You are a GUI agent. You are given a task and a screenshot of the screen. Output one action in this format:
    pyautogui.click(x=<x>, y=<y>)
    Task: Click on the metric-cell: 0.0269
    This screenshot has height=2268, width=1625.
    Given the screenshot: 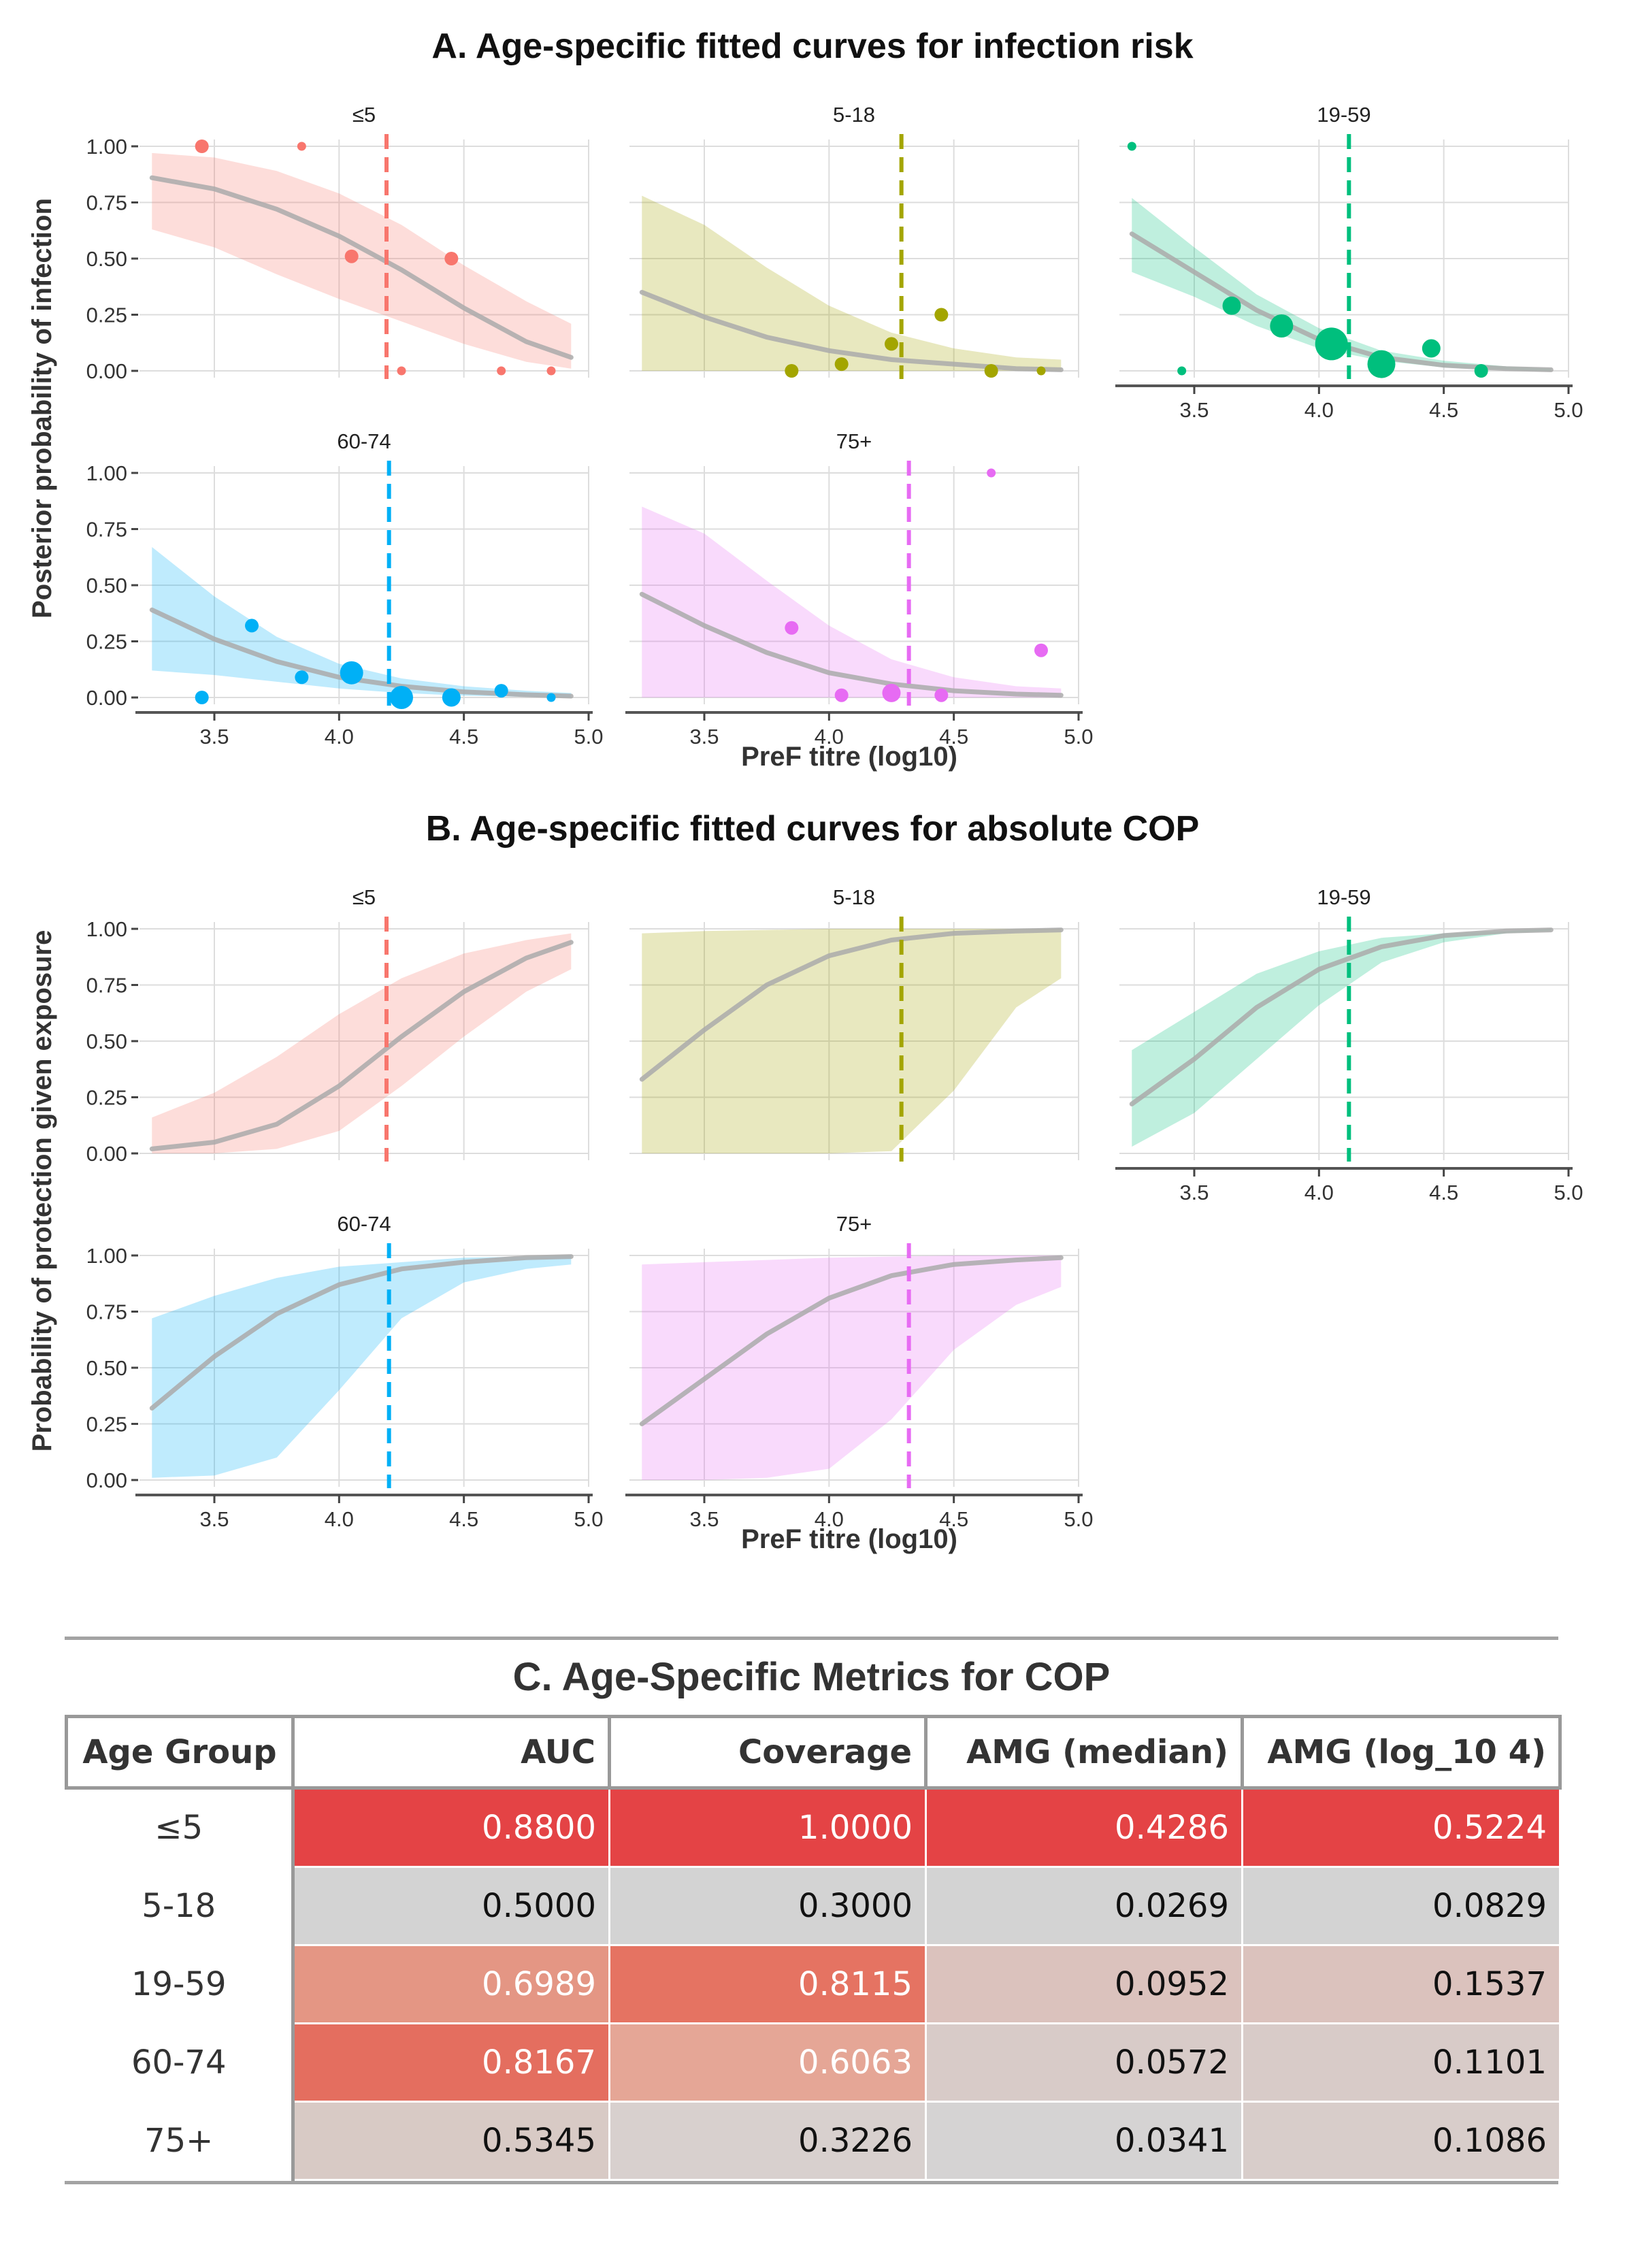 What is the action you would take?
    pyautogui.click(x=1084, y=1906)
    